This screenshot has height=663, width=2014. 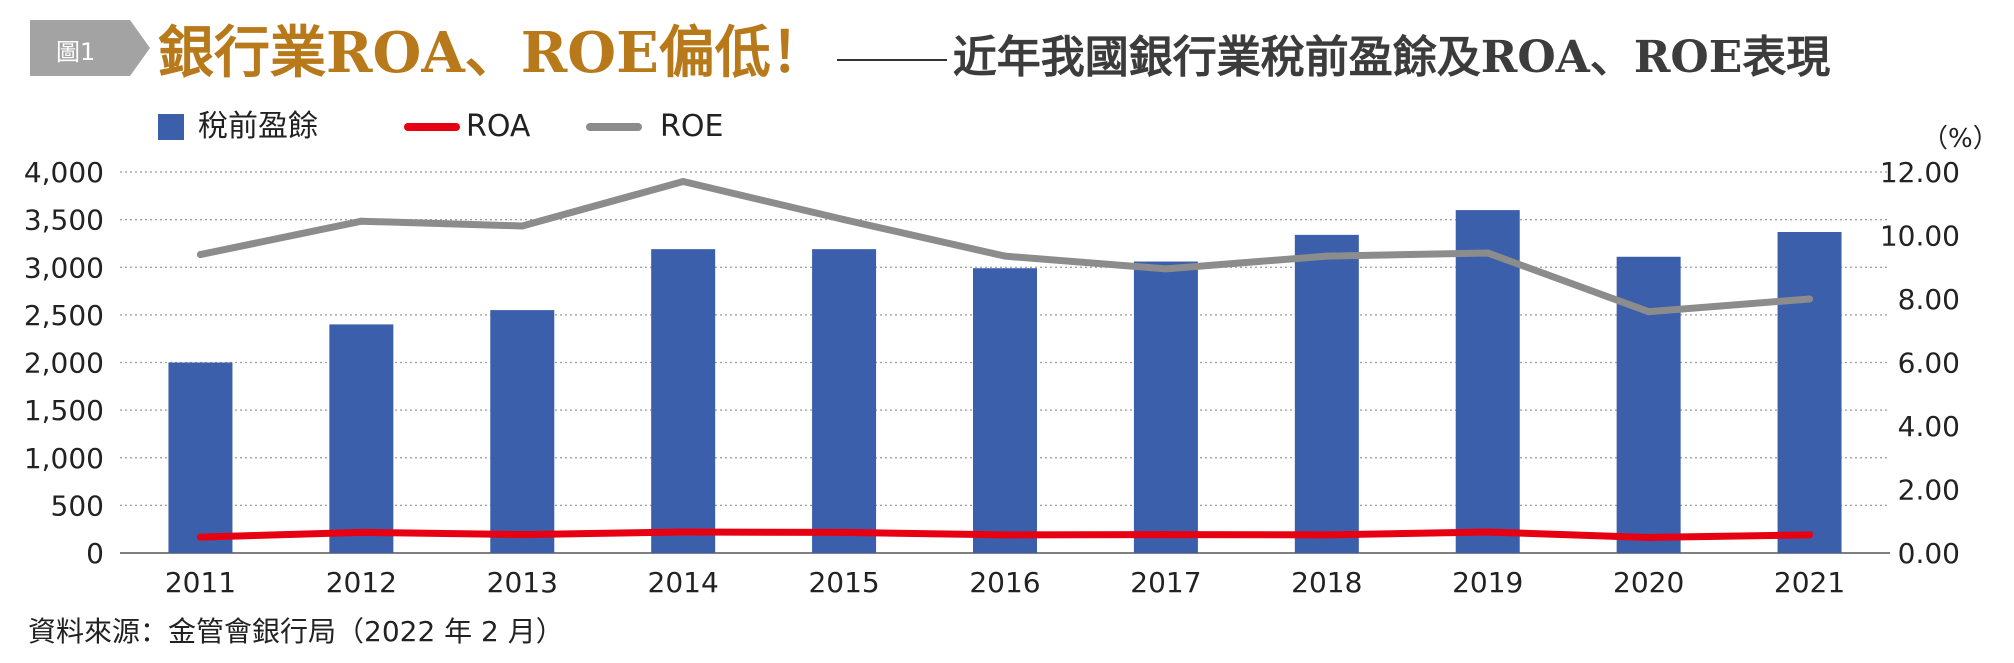 What do you see at coordinates (844, 532) in the screenshot?
I see `roa-line-point-2015` at bounding box center [844, 532].